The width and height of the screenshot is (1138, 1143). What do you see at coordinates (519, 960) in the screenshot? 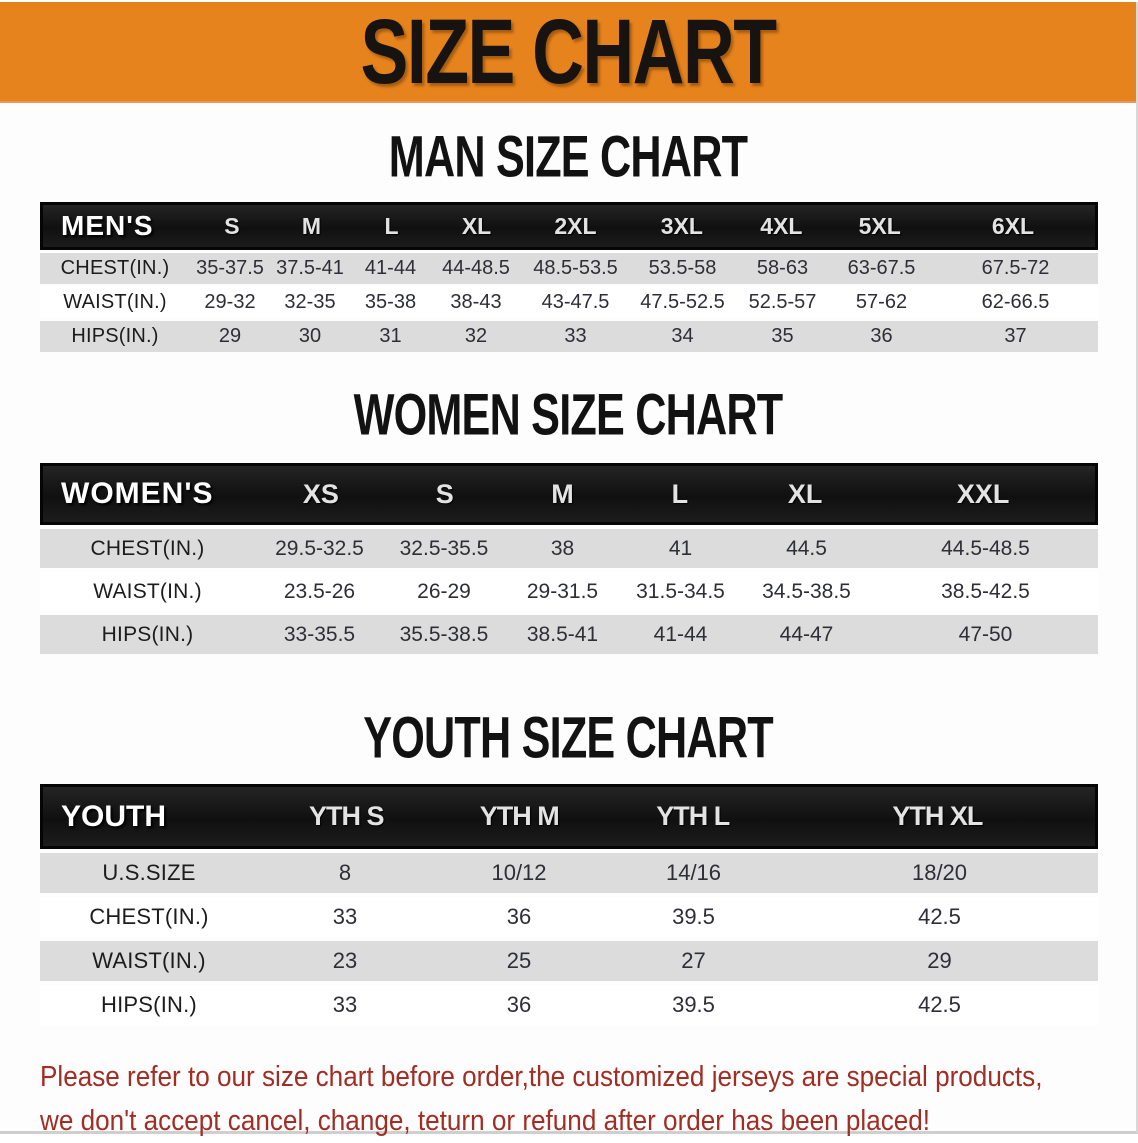
I see `value-cell: 25` at bounding box center [519, 960].